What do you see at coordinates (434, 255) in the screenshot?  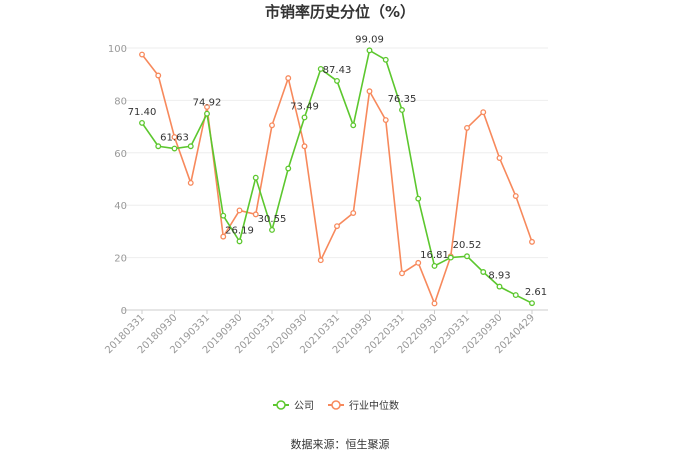 I see `data-label: 16.81` at bounding box center [434, 255].